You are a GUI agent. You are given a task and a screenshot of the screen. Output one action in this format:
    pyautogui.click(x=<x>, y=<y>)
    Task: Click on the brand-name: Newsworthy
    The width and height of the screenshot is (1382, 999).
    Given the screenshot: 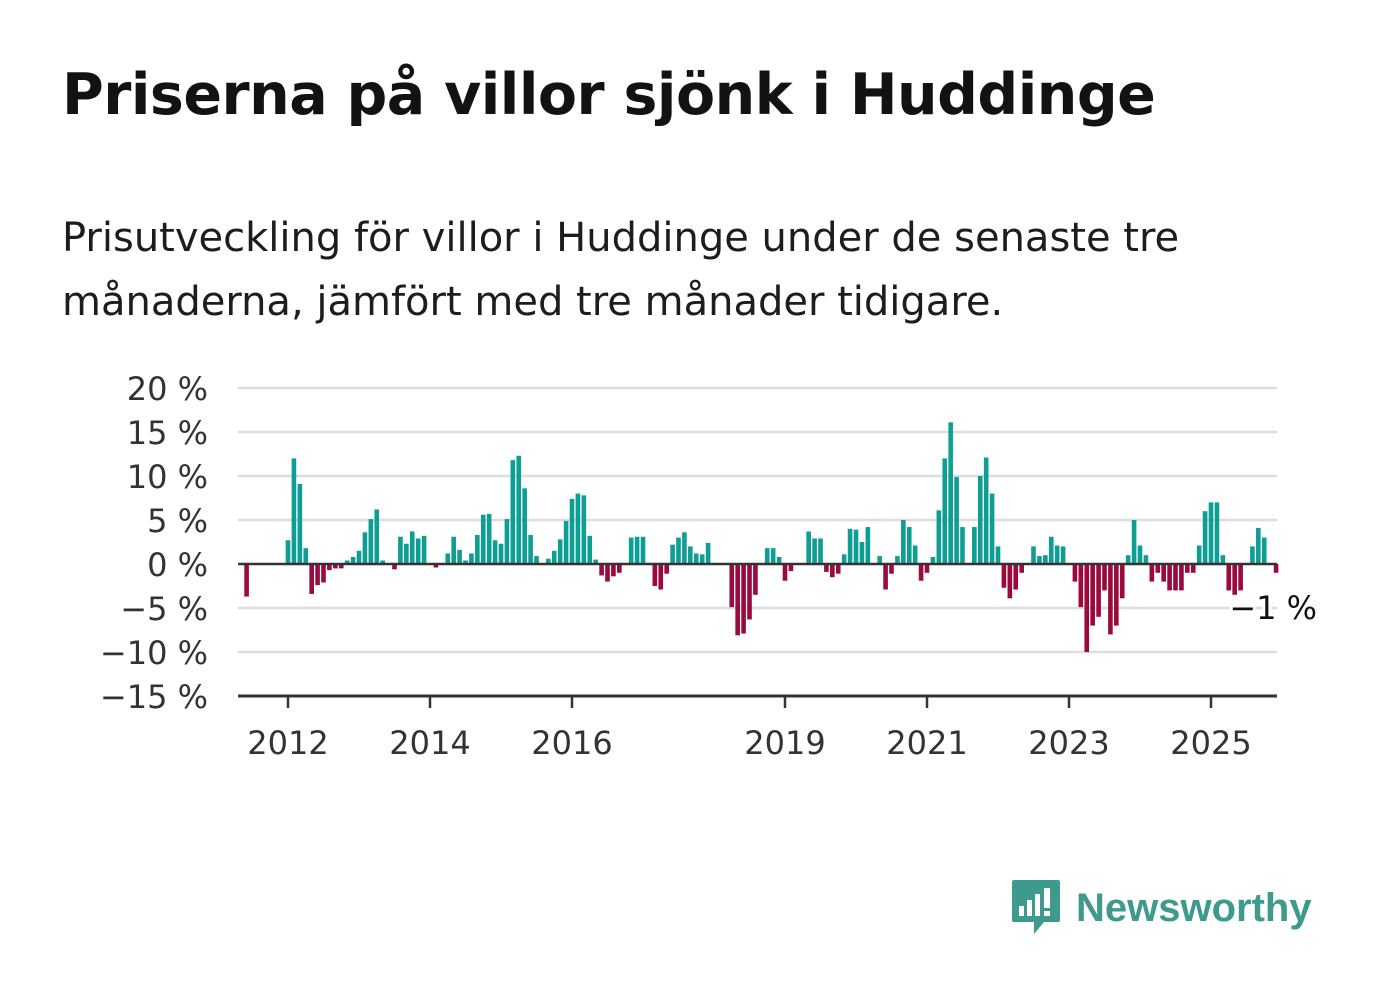 What is the action you would take?
    pyautogui.click(x=1194, y=907)
    